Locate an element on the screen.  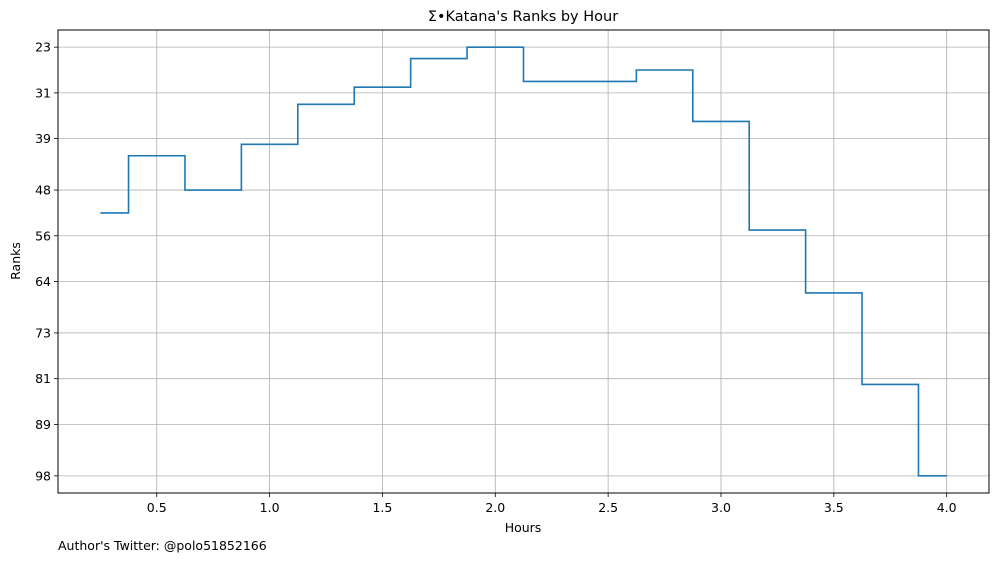
y-axis-ticks: 23 31 39 48 56 64 73 81 89 98 is located at coordinates (46, 261).